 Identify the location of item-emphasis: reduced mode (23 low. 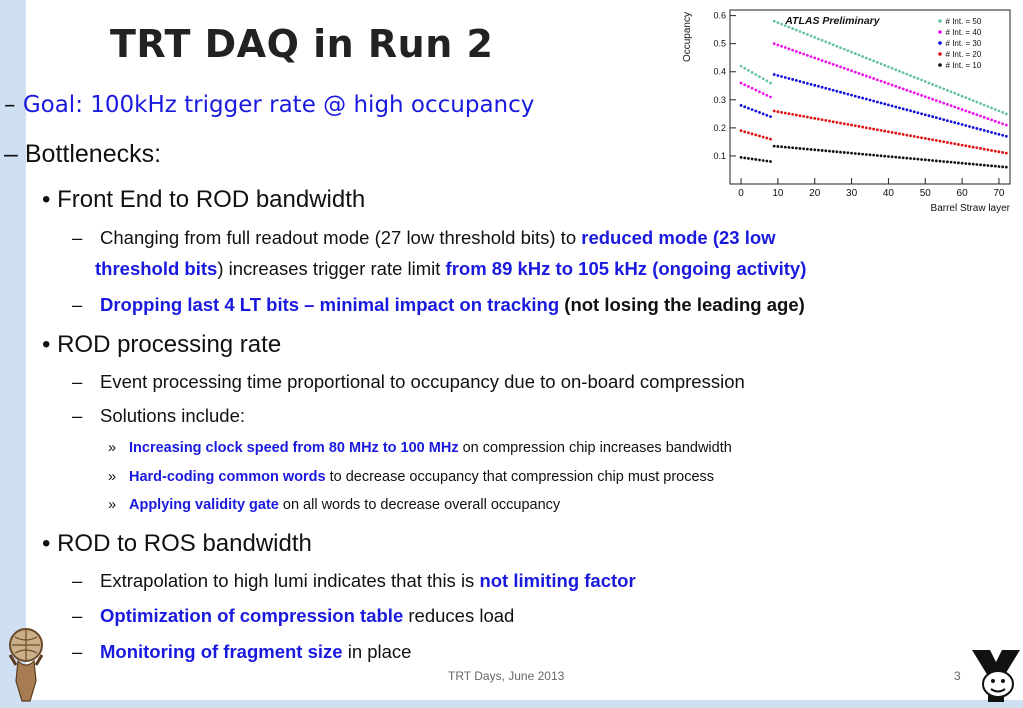
(678, 237).